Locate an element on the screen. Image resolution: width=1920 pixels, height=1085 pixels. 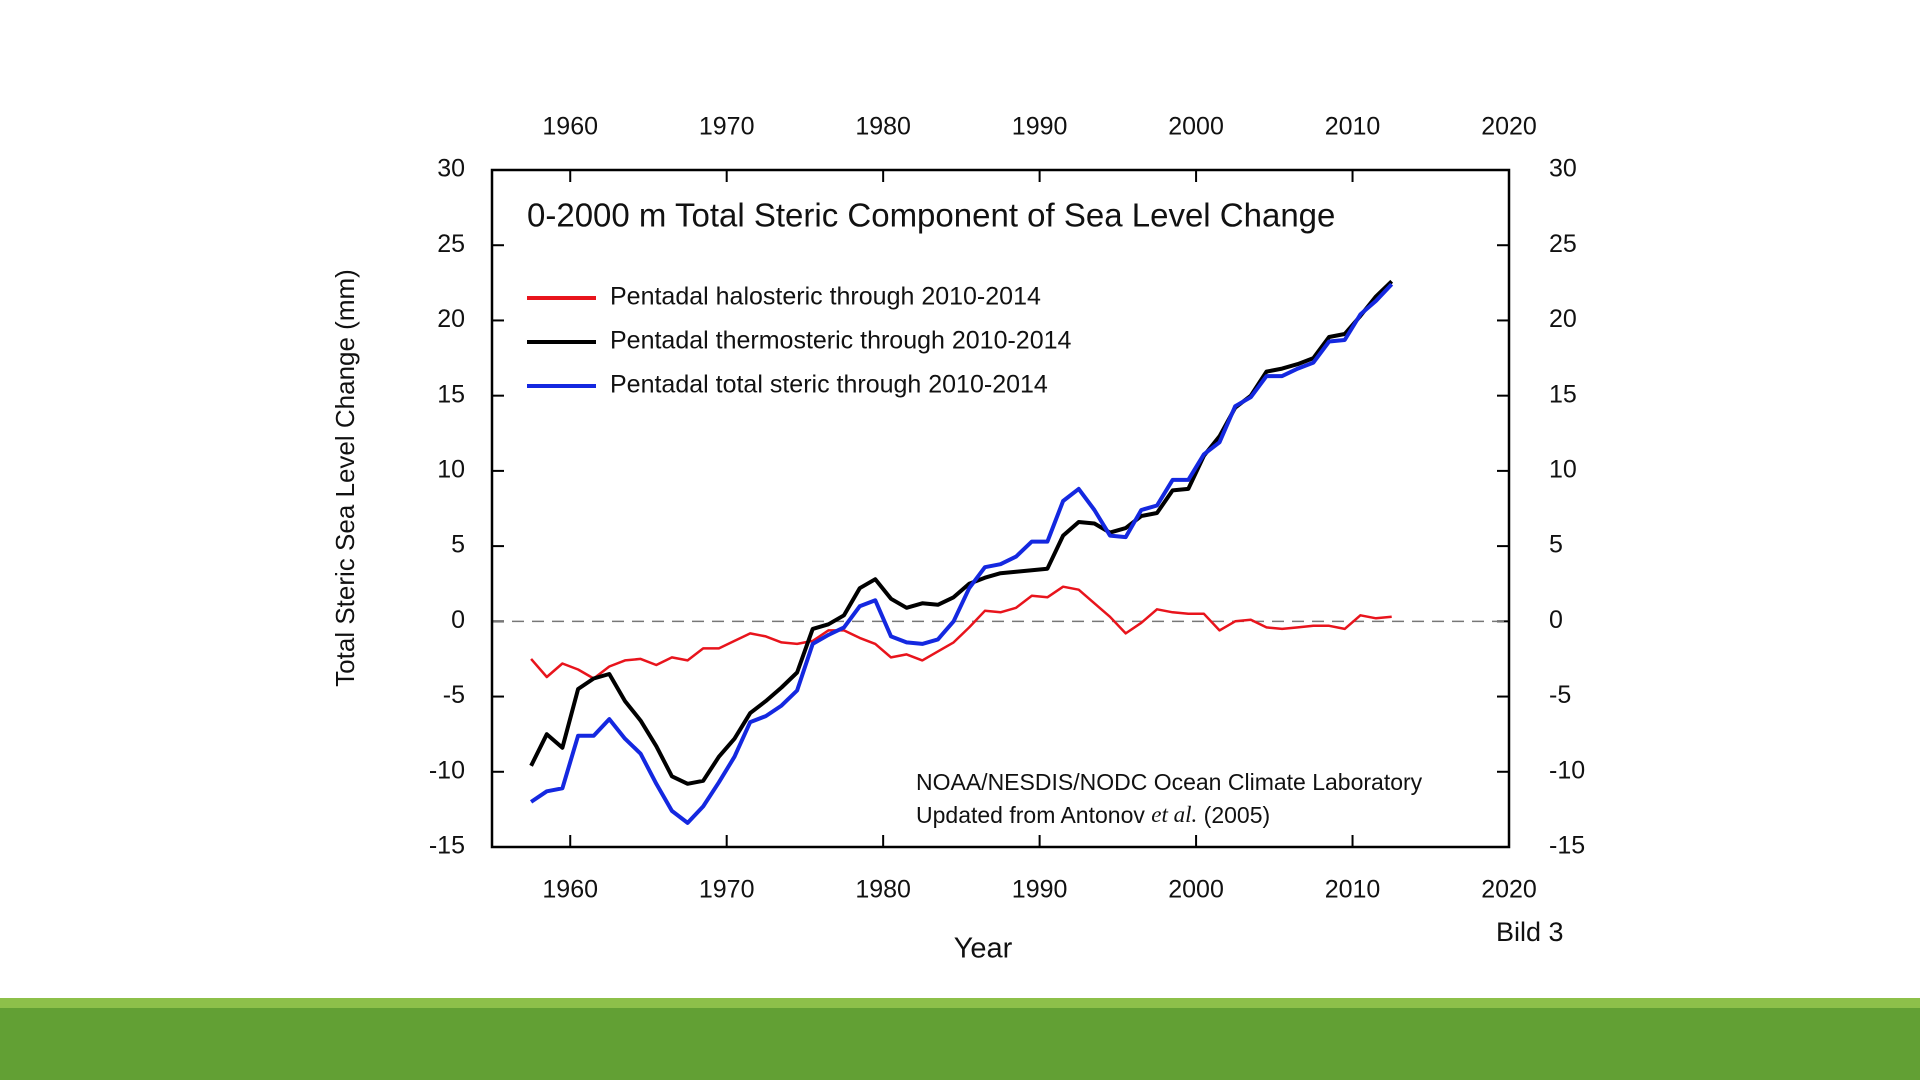
x-axis-label: Year is located at coordinates (983, 949).